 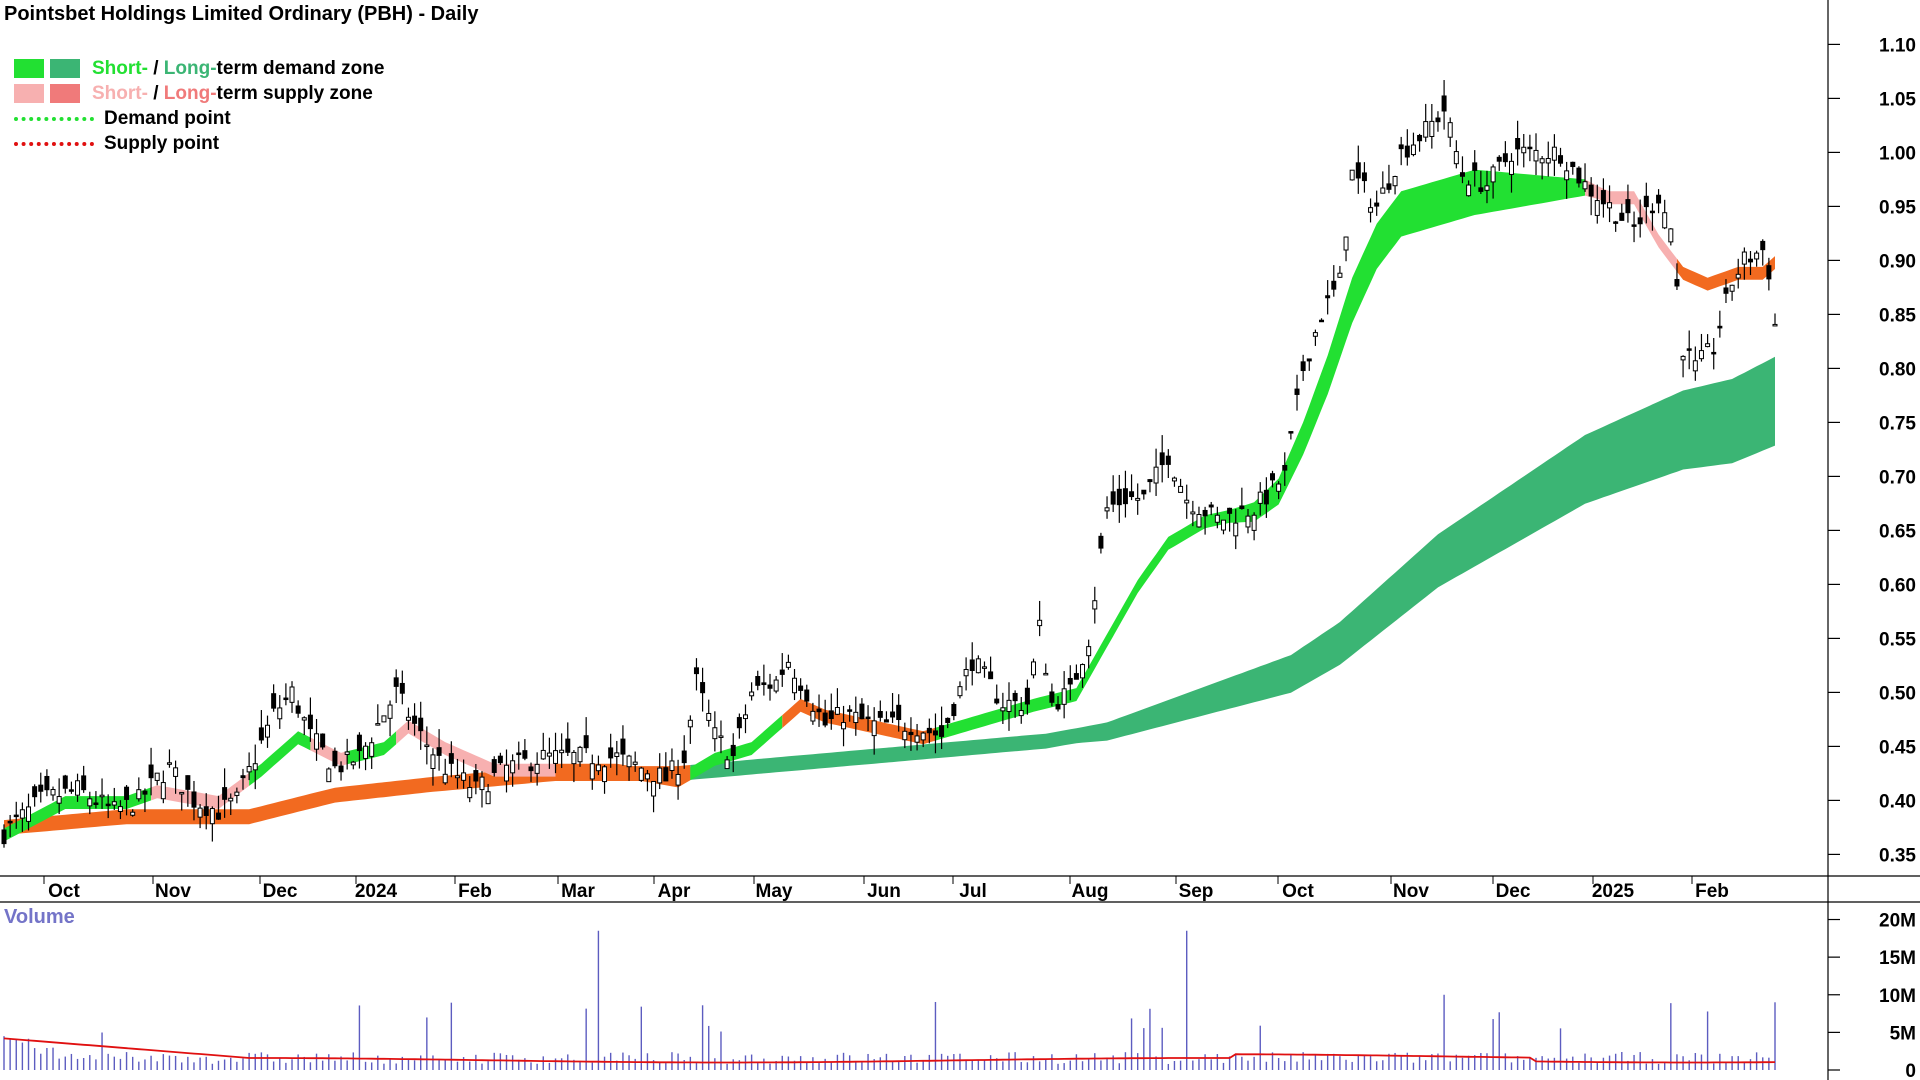 What do you see at coordinates (889, 1000) in the screenshot?
I see `volume-bars` at bounding box center [889, 1000].